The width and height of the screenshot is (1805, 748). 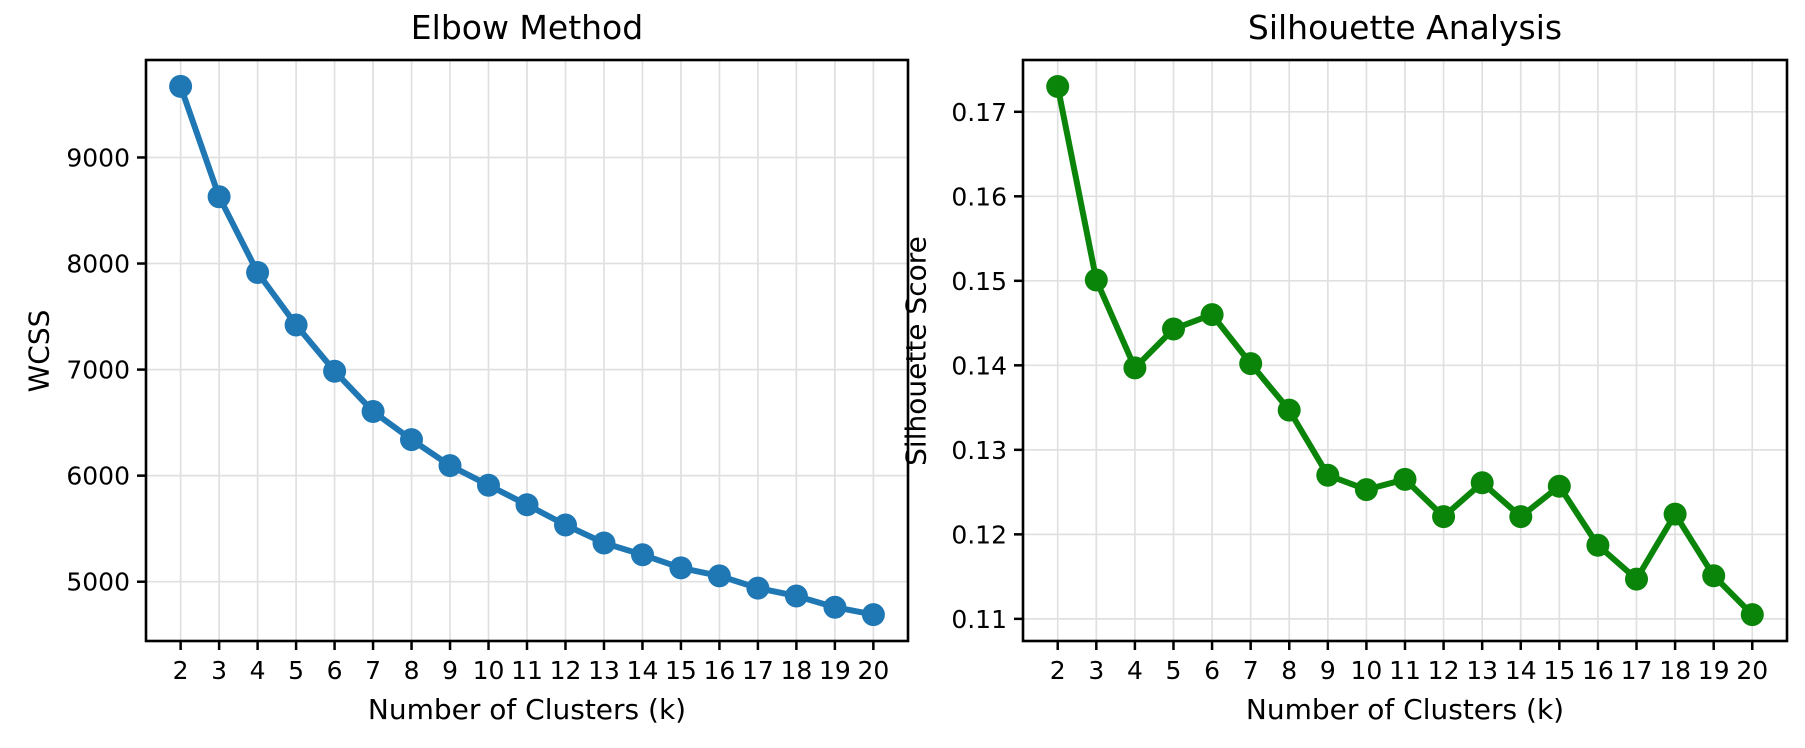 What do you see at coordinates (1405, 709) in the screenshot?
I see `silhouette-x-axis-label: Number of Clusters (k)` at bounding box center [1405, 709].